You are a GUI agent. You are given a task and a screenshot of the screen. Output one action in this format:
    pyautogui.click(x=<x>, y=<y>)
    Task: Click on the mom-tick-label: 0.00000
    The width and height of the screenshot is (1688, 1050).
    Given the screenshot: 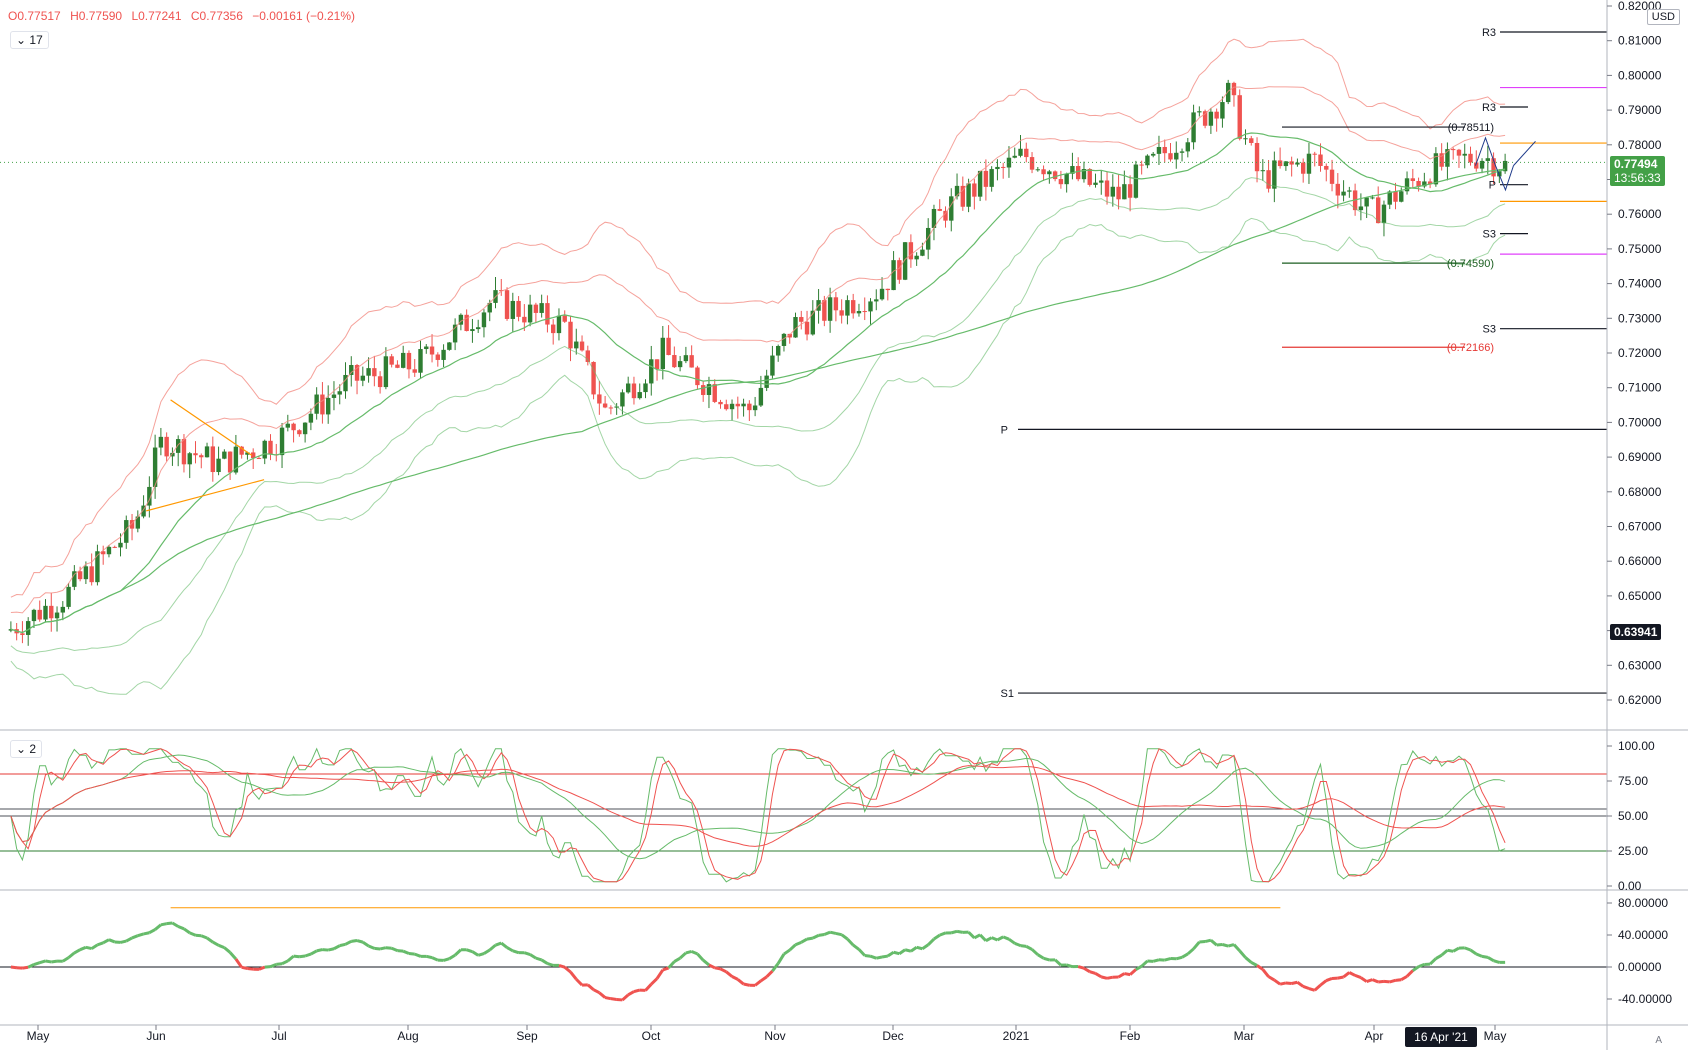 What is the action you would take?
    pyautogui.click(x=1640, y=967)
    